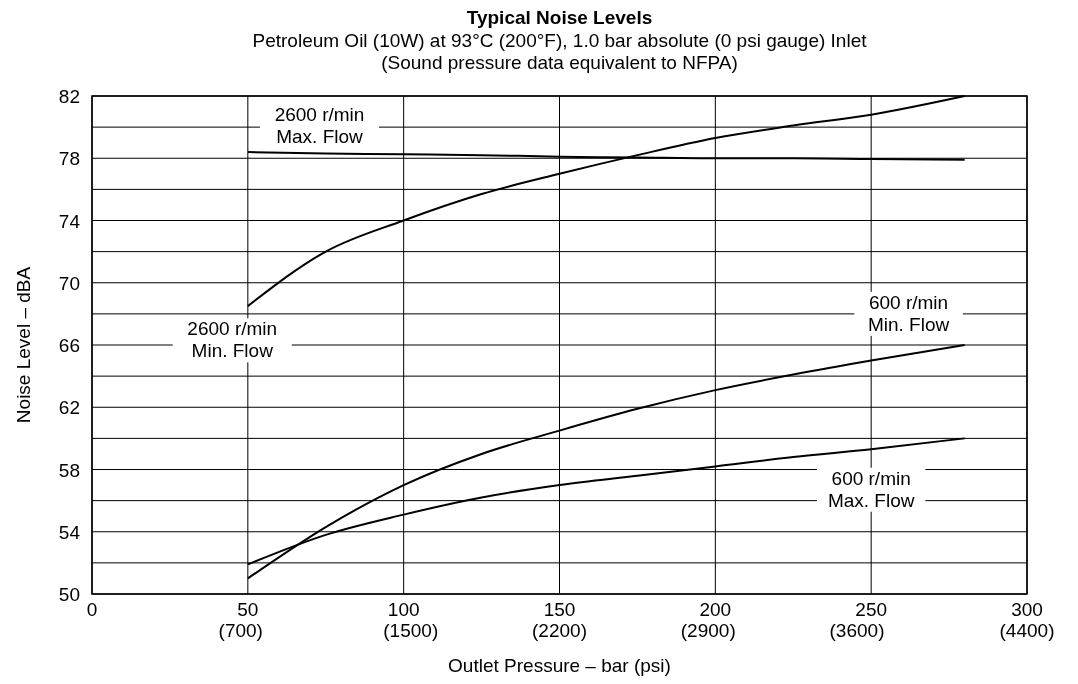 The height and width of the screenshot is (684, 1078). What do you see at coordinates (69, 345) in the screenshot?
I see `y-tick-label: 66` at bounding box center [69, 345].